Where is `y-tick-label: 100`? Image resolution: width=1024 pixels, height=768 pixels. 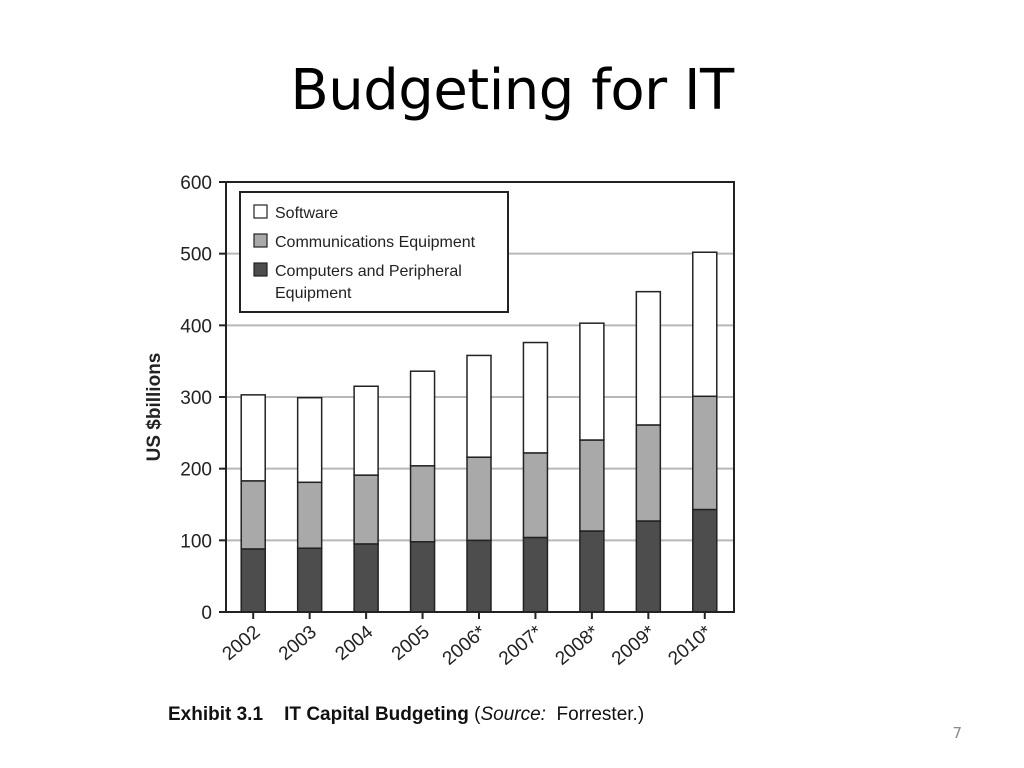
y-tick-label: 100 is located at coordinates (196, 541).